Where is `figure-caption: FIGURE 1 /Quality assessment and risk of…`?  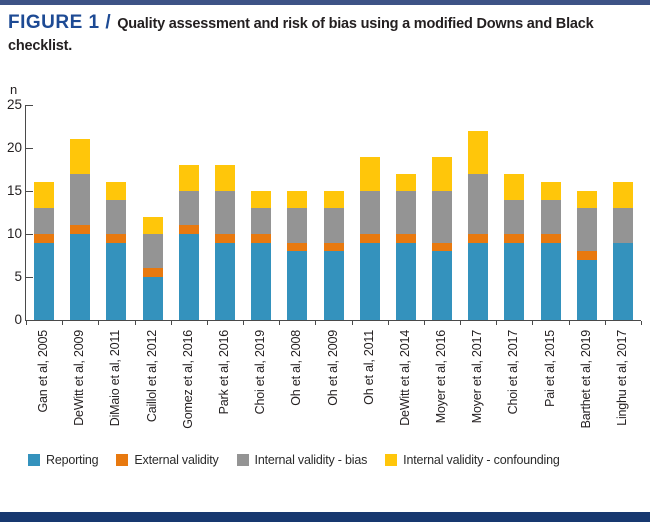 figure-caption: FIGURE 1 /Quality assessment and risk of… is located at coordinates (317, 34).